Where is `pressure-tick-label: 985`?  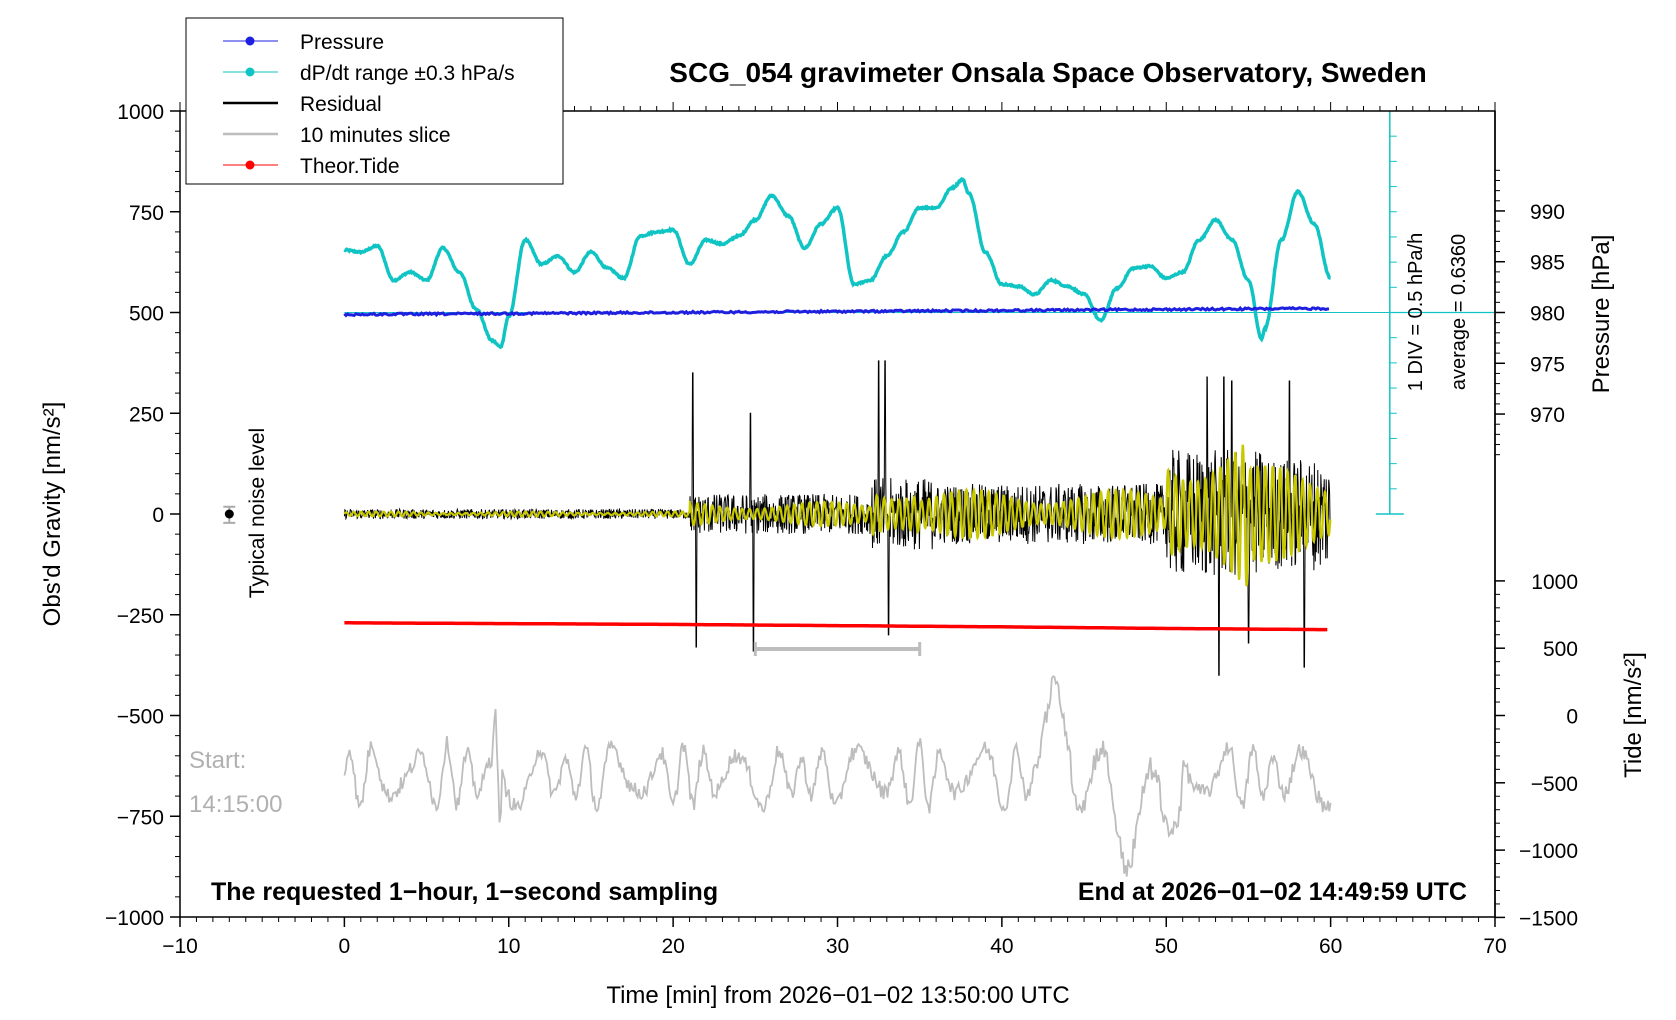
pressure-tick-label: 985 is located at coordinates (1547, 263).